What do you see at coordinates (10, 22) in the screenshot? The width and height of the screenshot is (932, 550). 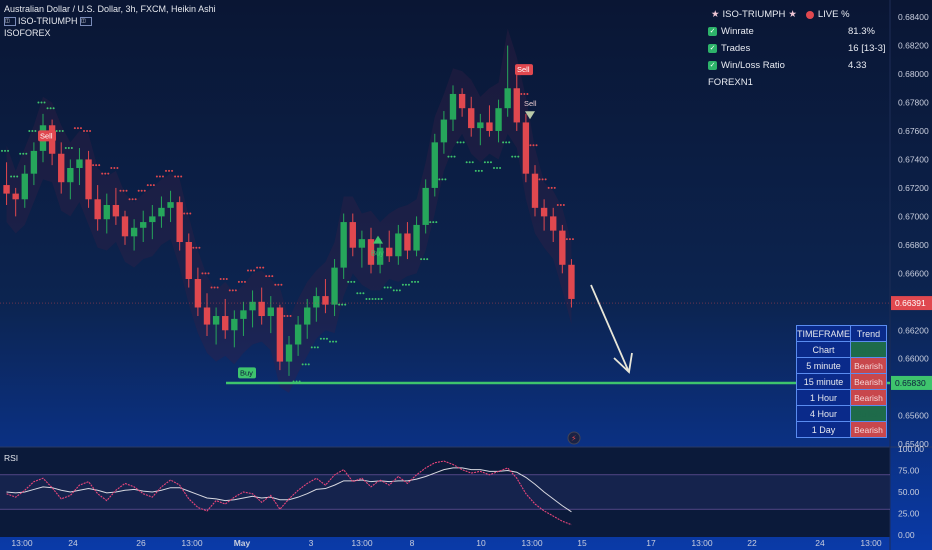 I see `indicator-tag-icon: ◫` at bounding box center [10, 22].